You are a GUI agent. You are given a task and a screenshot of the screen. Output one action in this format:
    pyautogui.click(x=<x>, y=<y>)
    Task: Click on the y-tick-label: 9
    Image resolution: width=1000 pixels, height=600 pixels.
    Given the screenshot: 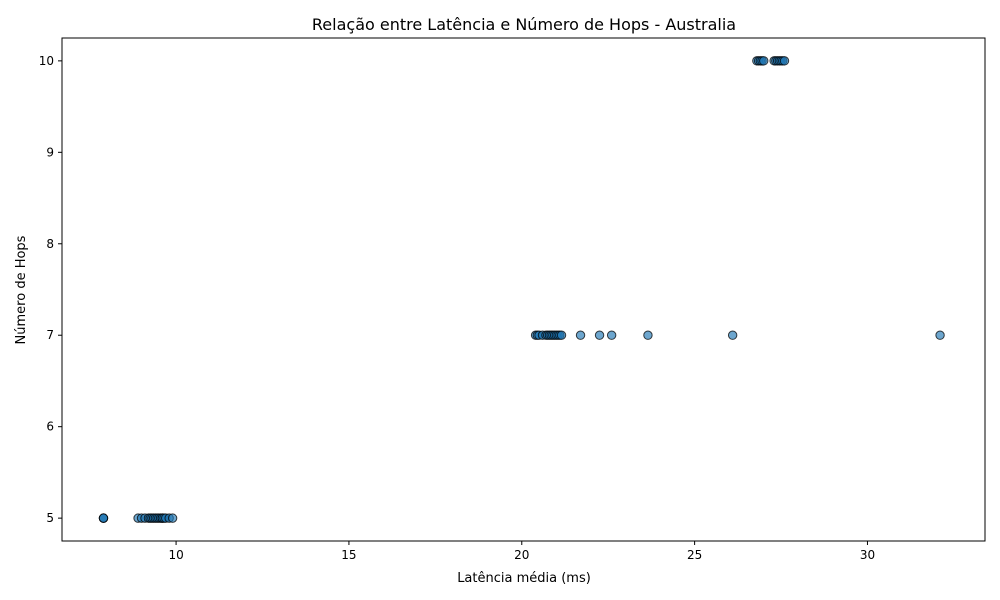 What is the action you would take?
    pyautogui.click(x=50, y=152)
    